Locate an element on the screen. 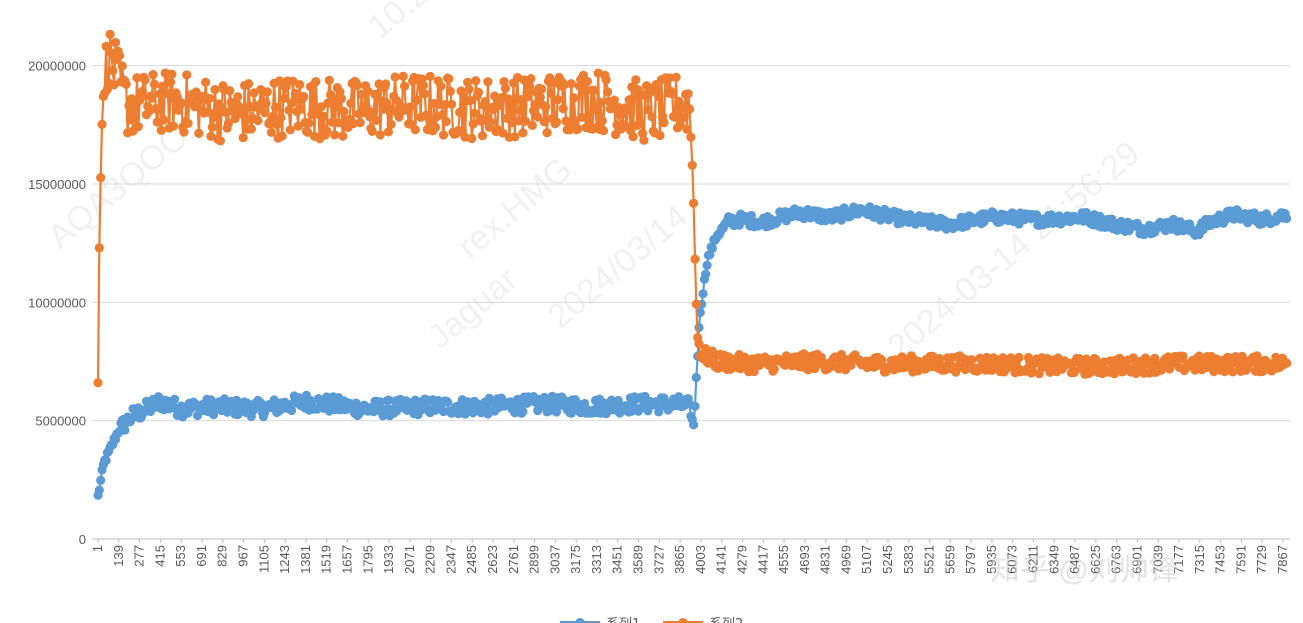 Image resolution: width=1303 pixels, height=623 pixels. watermark-text: 2024-03-14 21:56:29 is located at coordinates (1014, 250).